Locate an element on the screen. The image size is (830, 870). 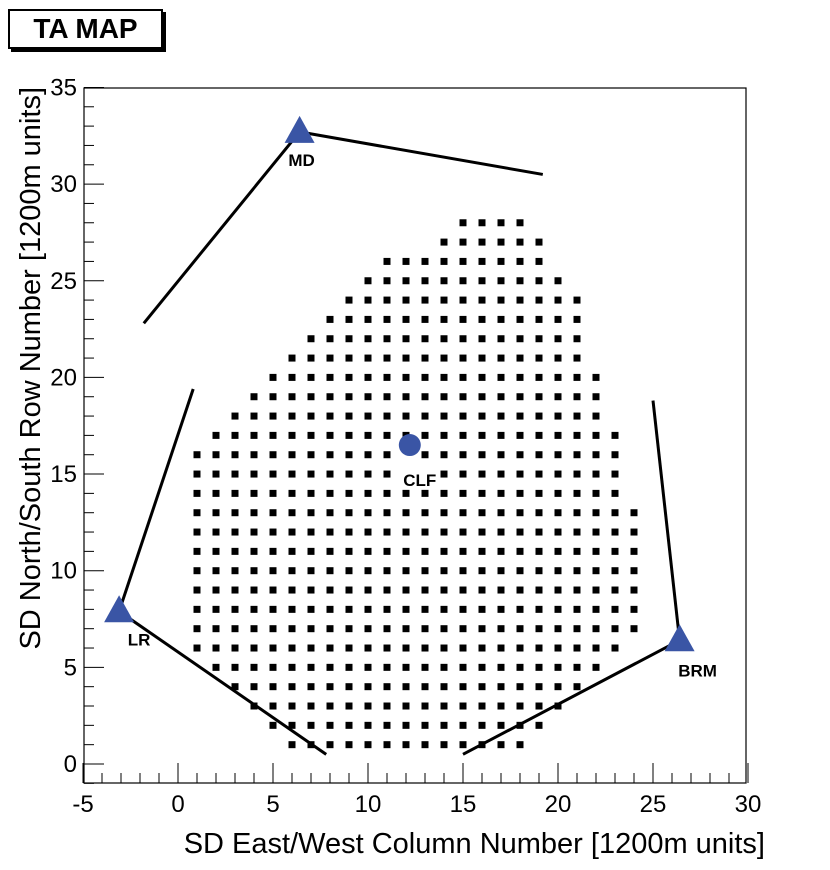
y-tick-label: 5 is located at coordinates (70, 667).